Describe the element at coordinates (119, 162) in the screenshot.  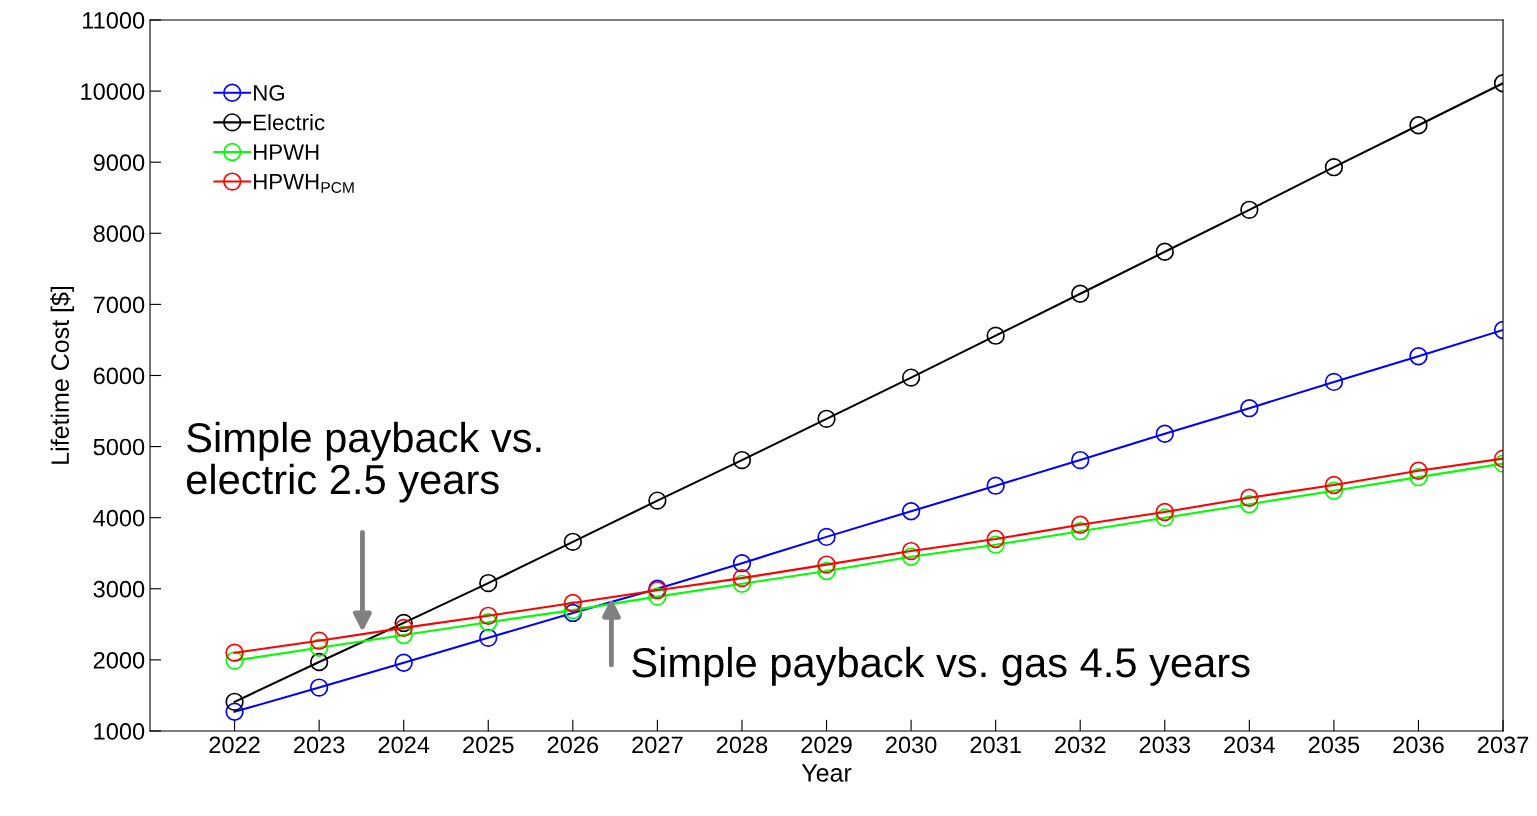
I see `y-tick-label: 9000` at that location.